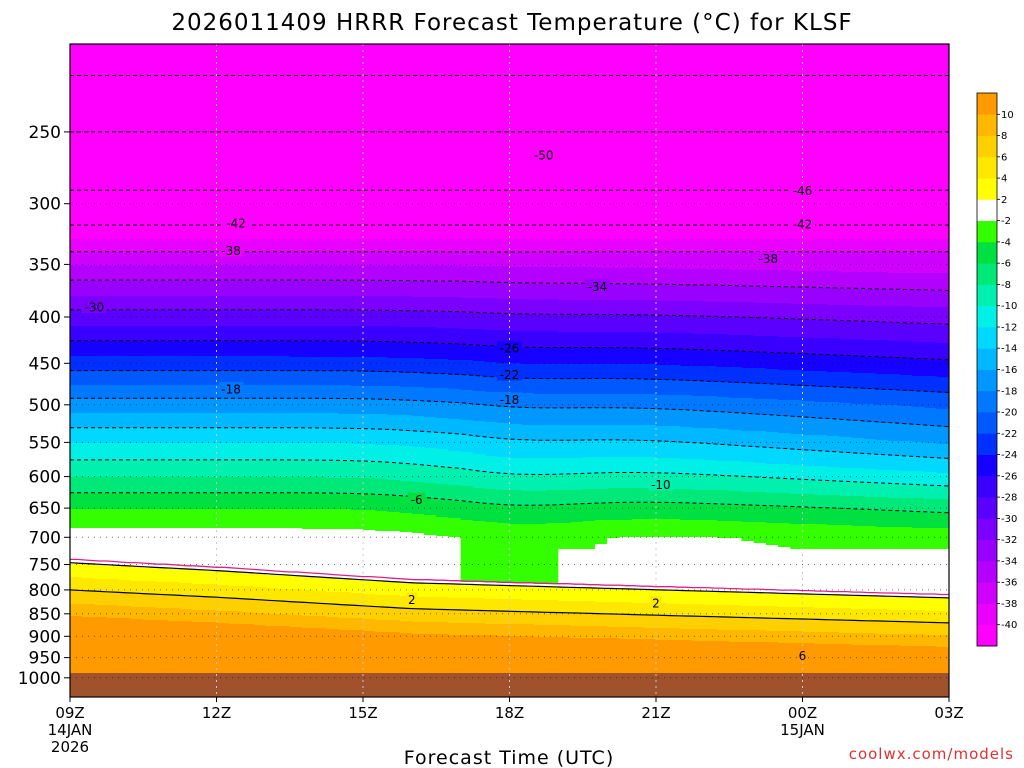 This screenshot has width=1024, height=768. I want to click on y-tick-label: 500, so click(45, 406).